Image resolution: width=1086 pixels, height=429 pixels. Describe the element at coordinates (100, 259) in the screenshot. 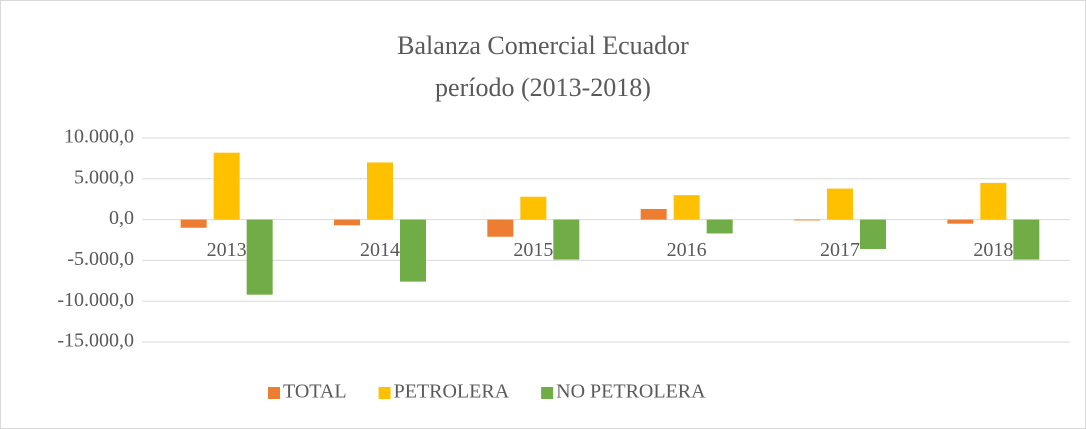

I see `y-tick-label: -5.000,0` at that location.